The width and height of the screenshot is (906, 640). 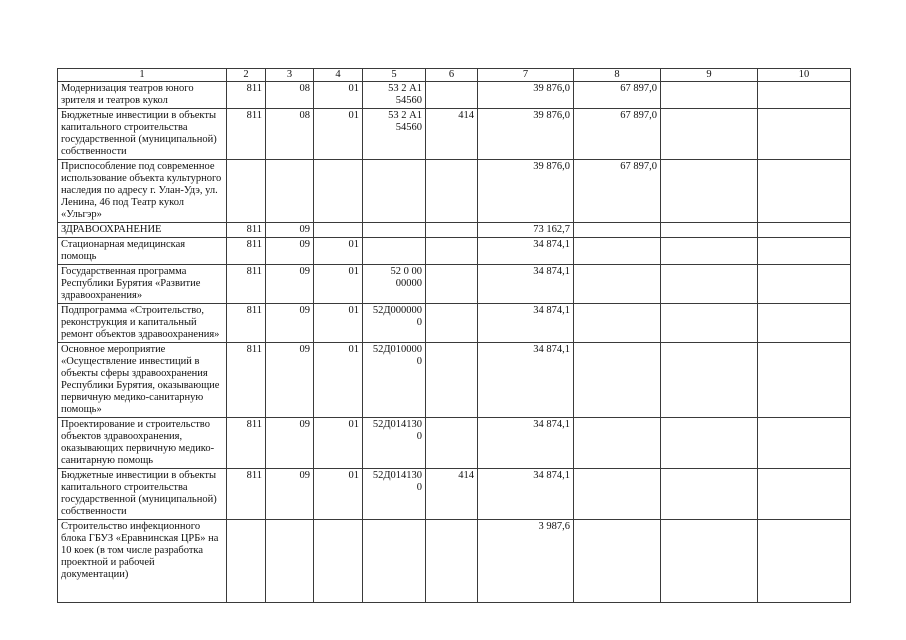 I want to click on column-header-1: 1, so click(x=142, y=75).